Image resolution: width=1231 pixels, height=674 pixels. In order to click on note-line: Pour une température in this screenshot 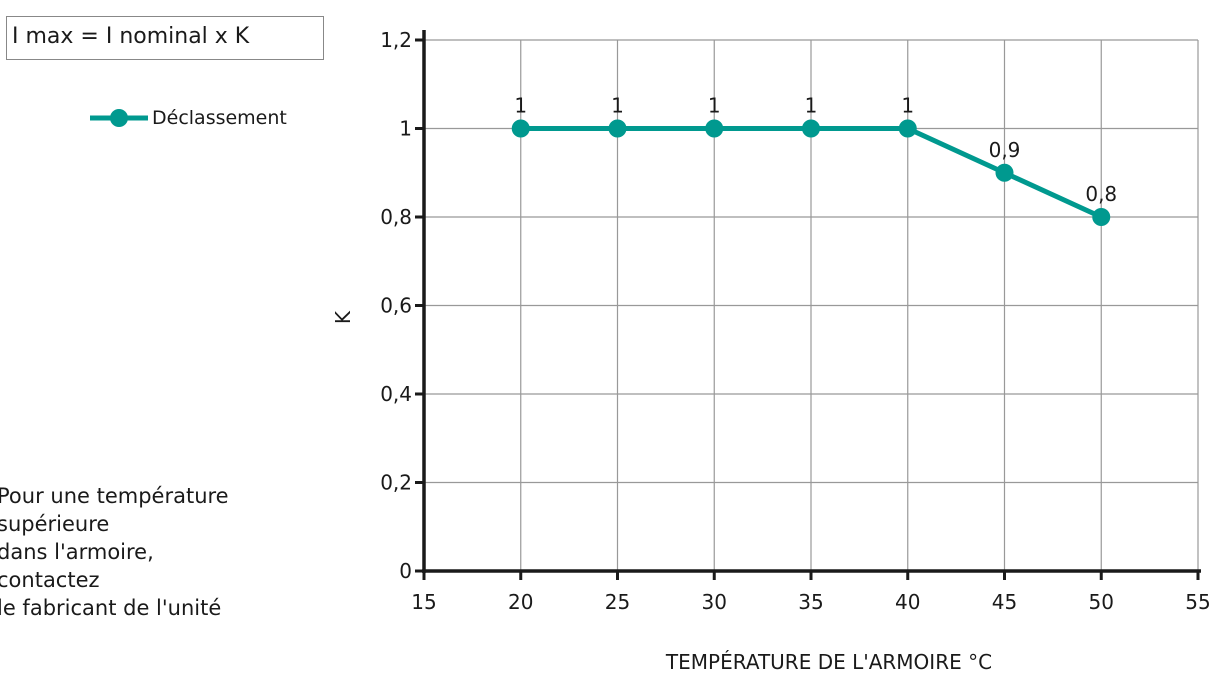, I will do `click(114, 496)`.